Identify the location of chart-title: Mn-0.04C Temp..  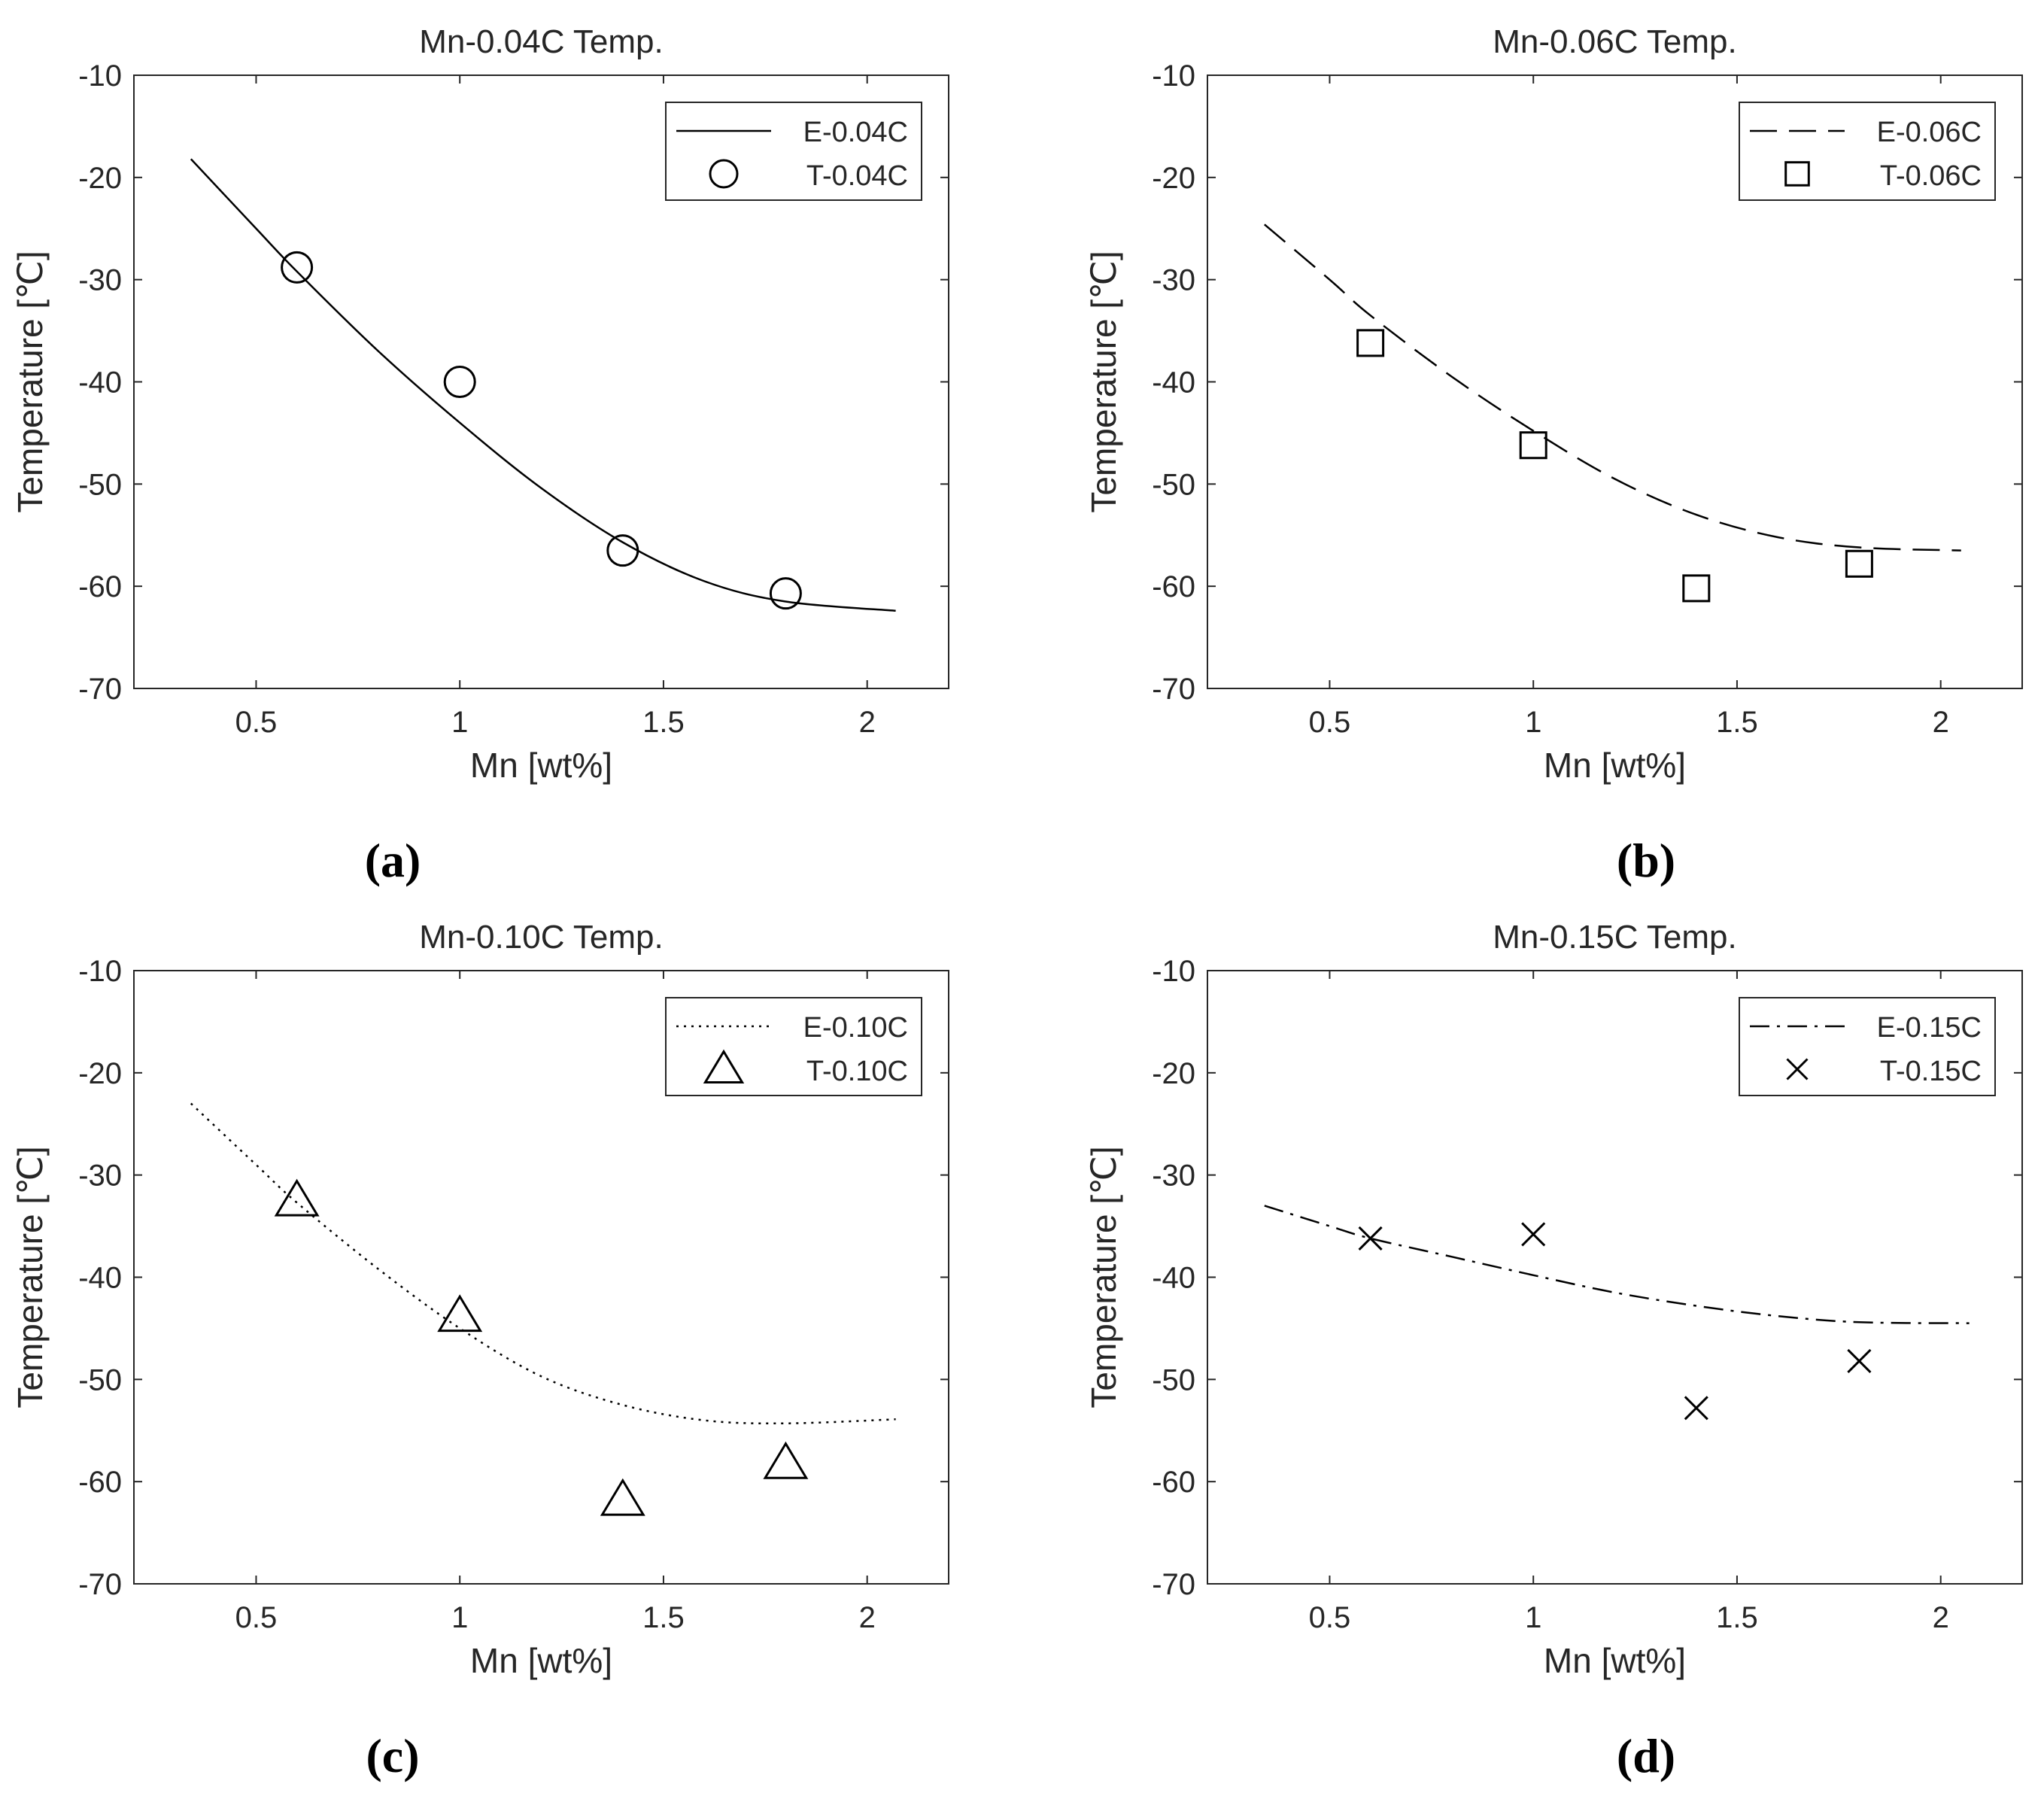
(541, 41).